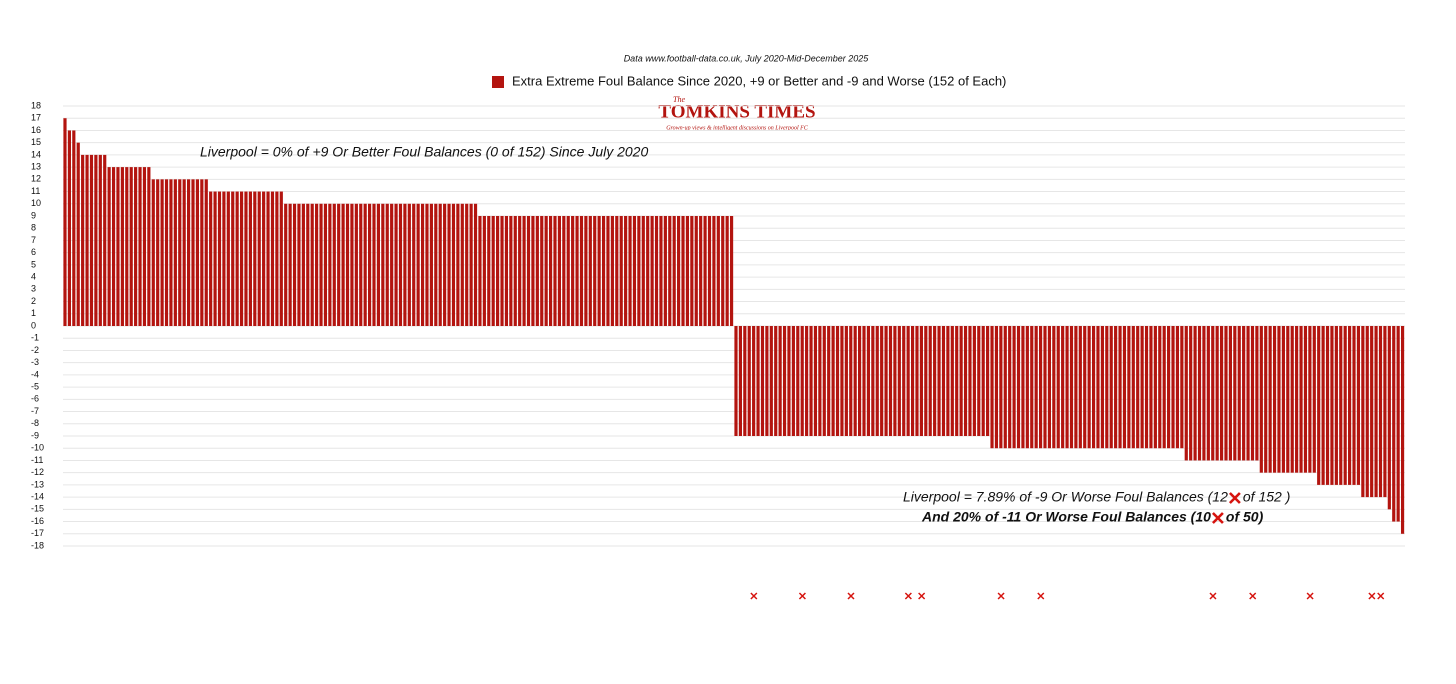 The image size is (1456, 684). Describe the element at coordinates (36, 118) in the screenshot. I see `y-tick-label: 17` at that location.